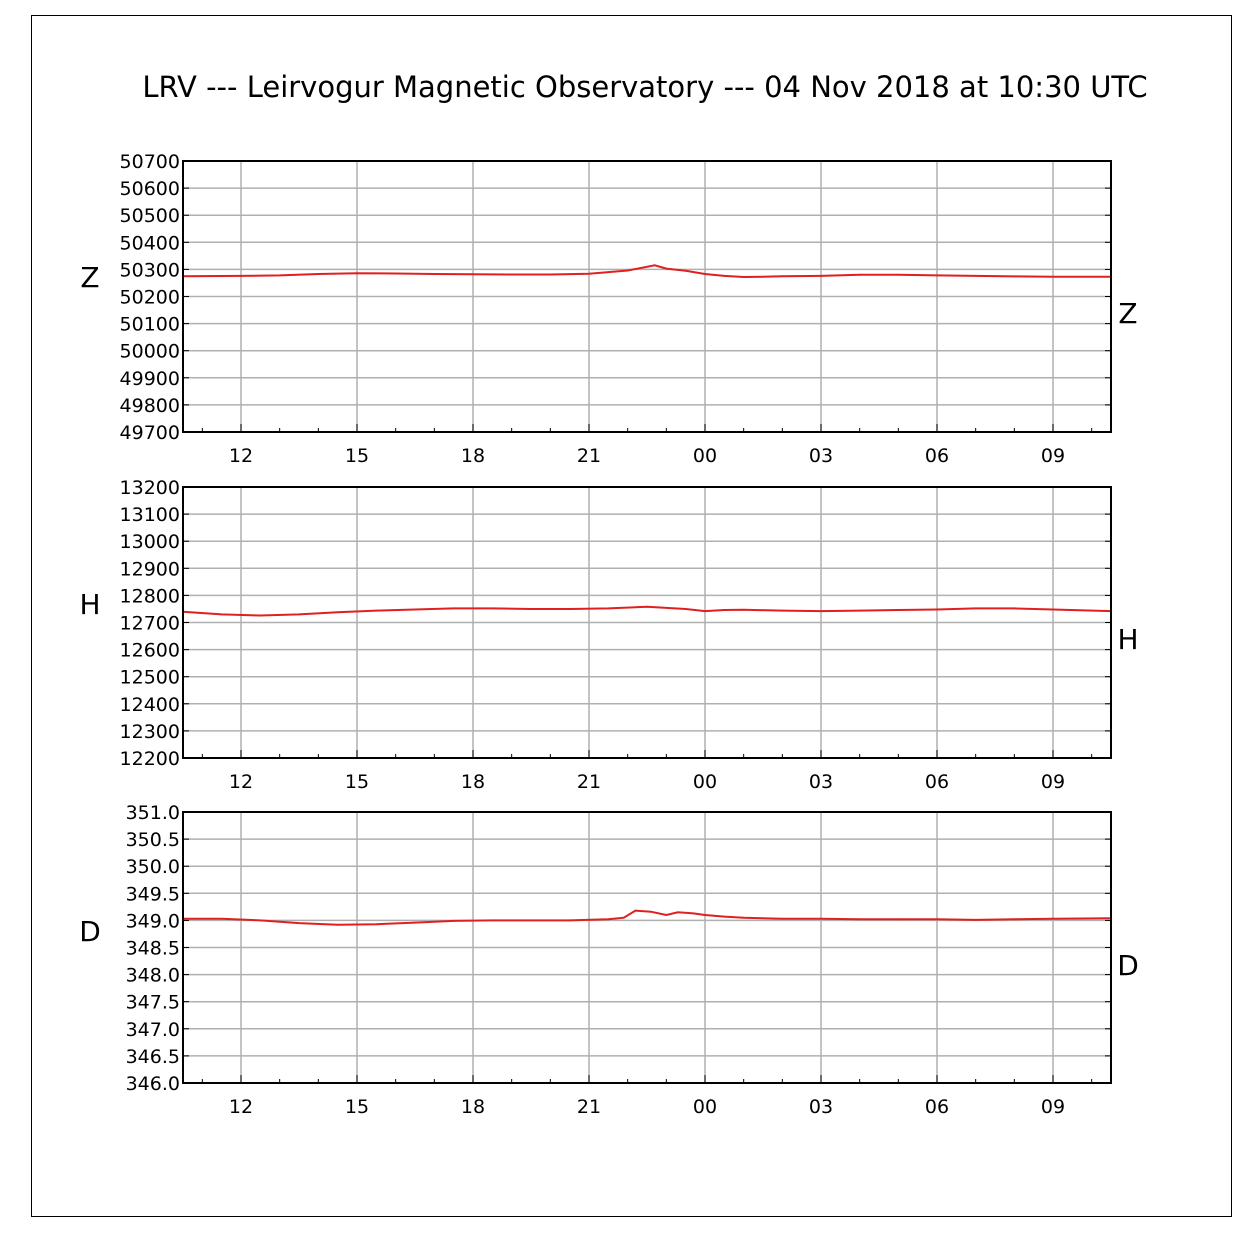 The width and height of the screenshot is (1256, 1238). Describe the element at coordinates (150, 569) in the screenshot. I see `y-tick-label: 12900` at that location.